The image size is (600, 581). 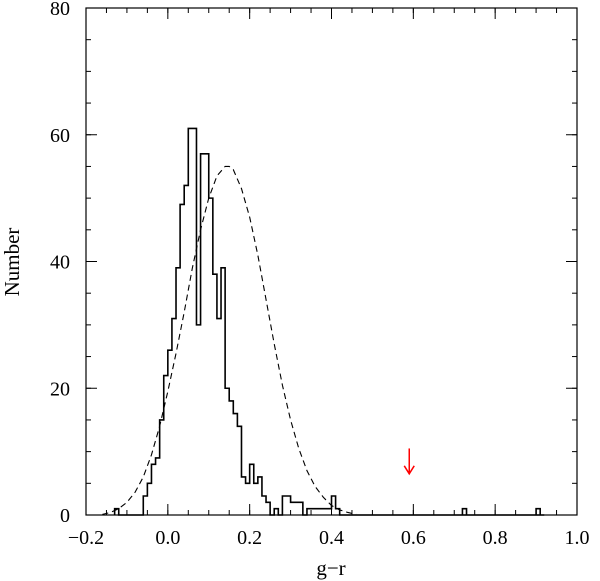 What do you see at coordinates (331, 538) in the screenshot?
I see `x-tick-label: 0.4` at bounding box center [331, 538].